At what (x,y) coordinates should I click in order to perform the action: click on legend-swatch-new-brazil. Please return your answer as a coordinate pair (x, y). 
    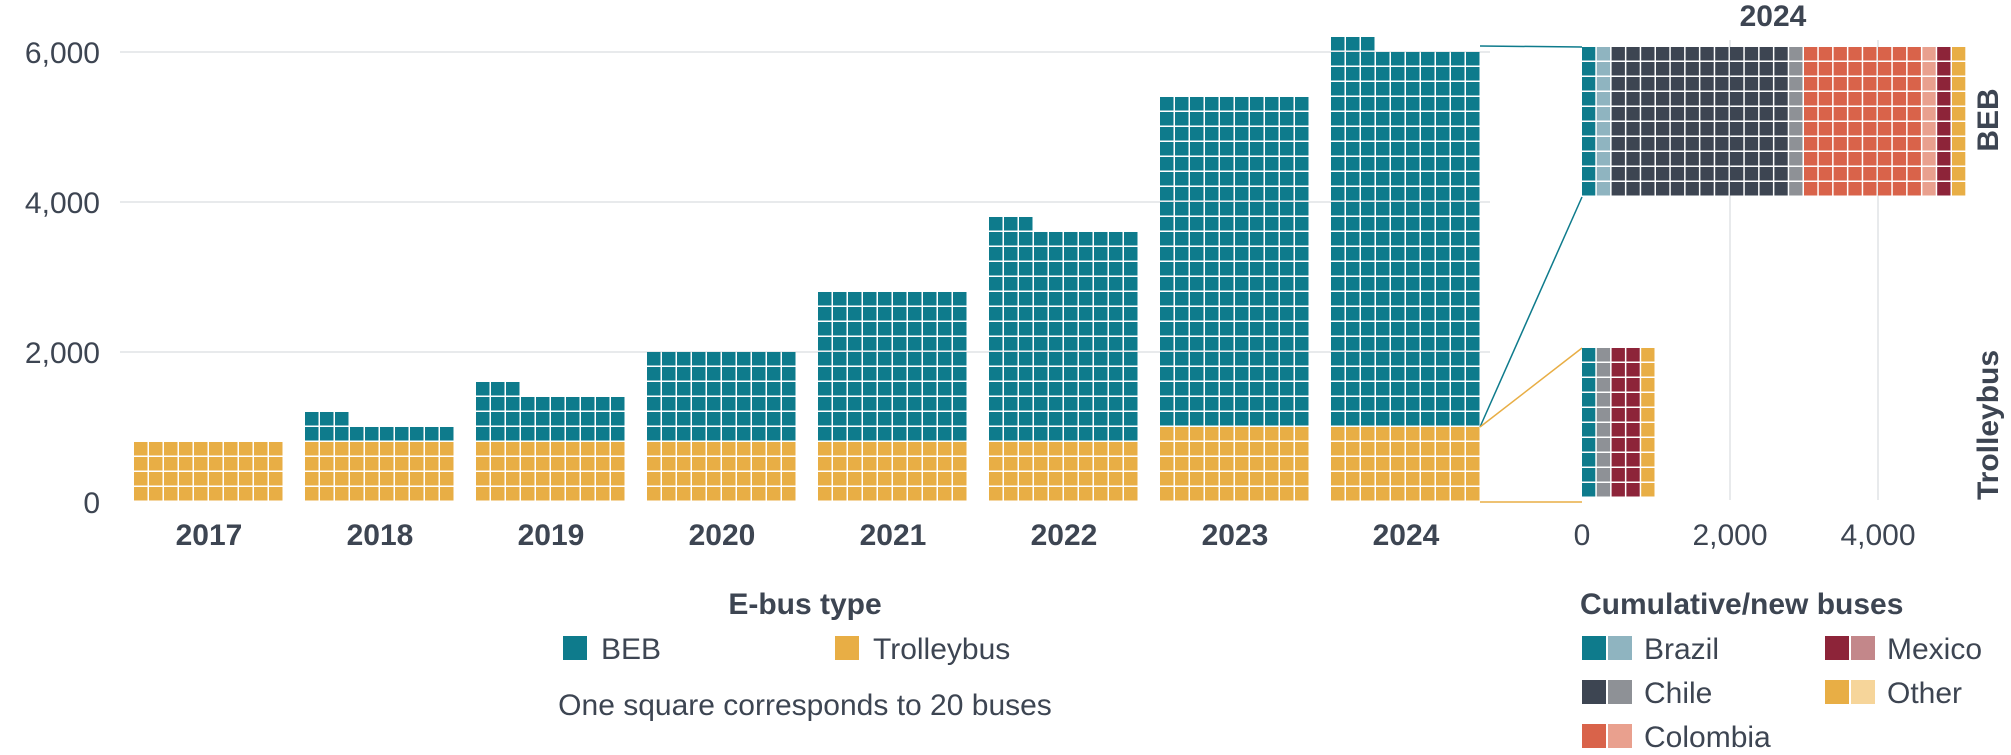
    Looking at the image, I should click on (1620, 648).